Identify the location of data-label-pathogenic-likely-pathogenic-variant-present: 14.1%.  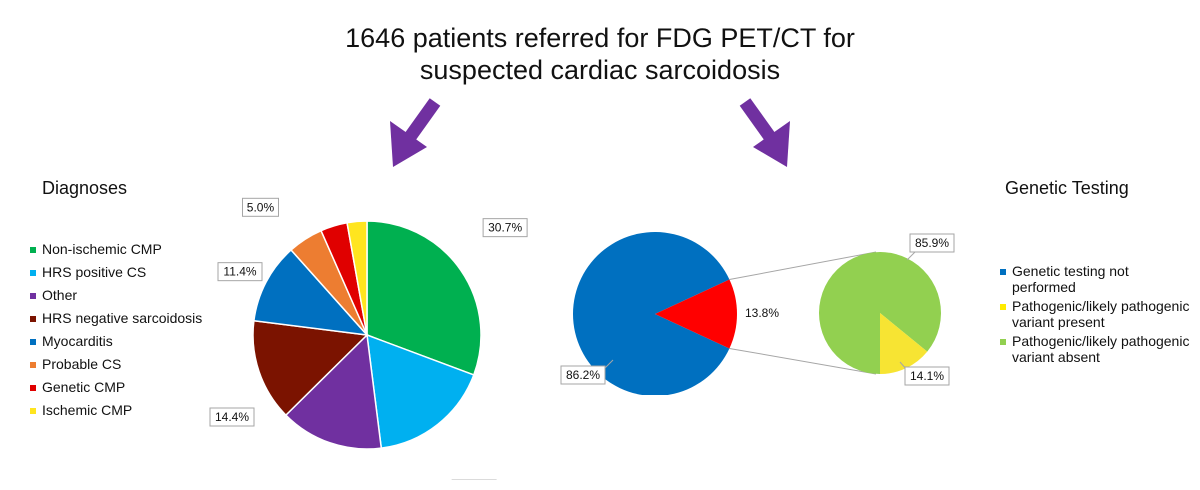
(924, 373).